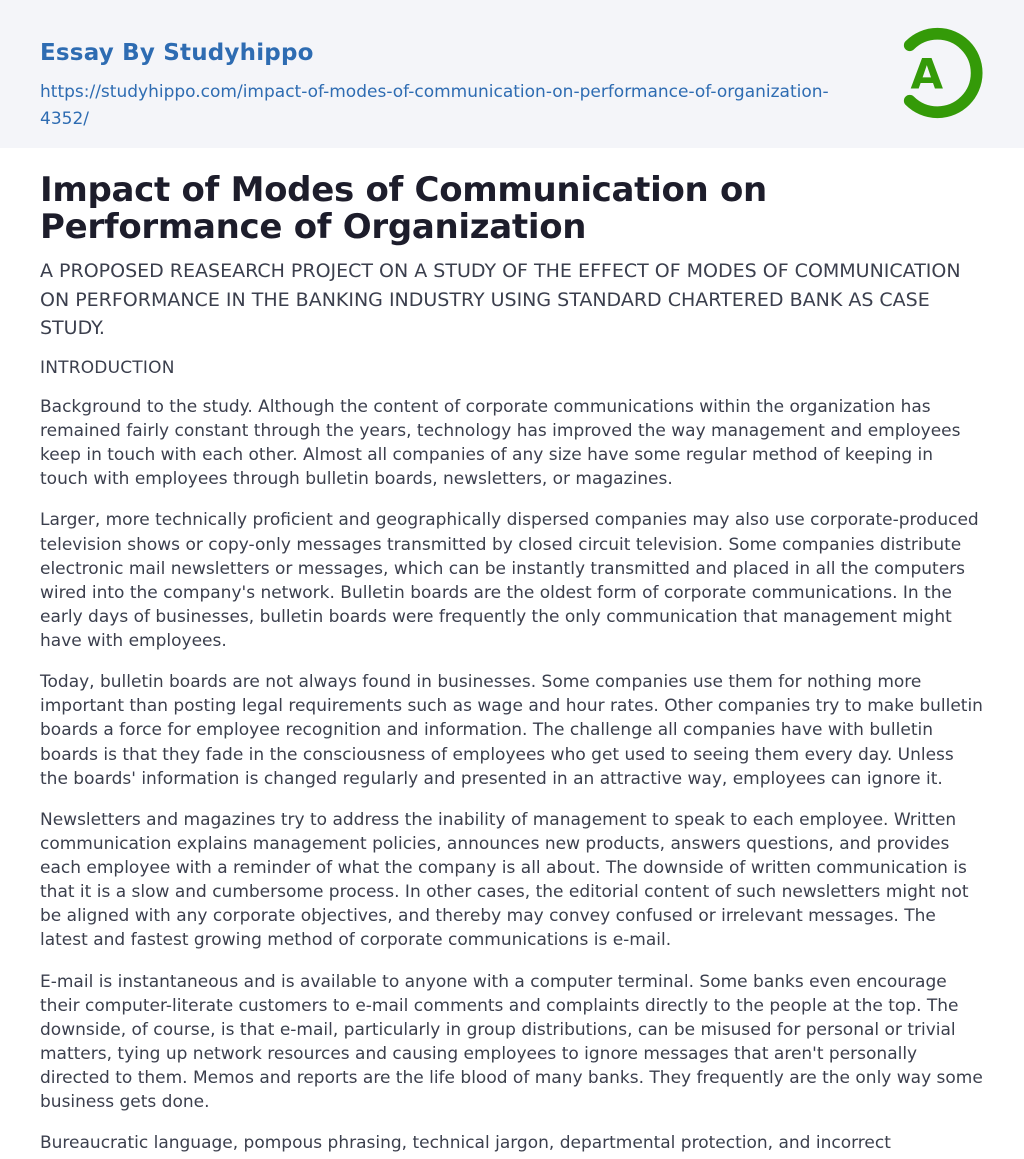 This screenshot has width=1024, height=1159. What do you see at coordinates (177, 53) in the screenshot?
I see `site-title: Essay By Studyhippo` at bounding box center [177, 53].